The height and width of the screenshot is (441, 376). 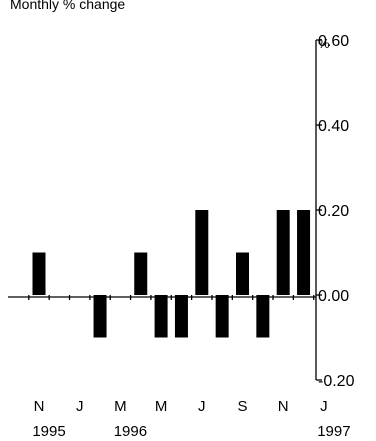 What do you see at coordinates (336, 381) in the screenshot?
I see `y-tick-label: -0.20` at bounding box center [336, 381].